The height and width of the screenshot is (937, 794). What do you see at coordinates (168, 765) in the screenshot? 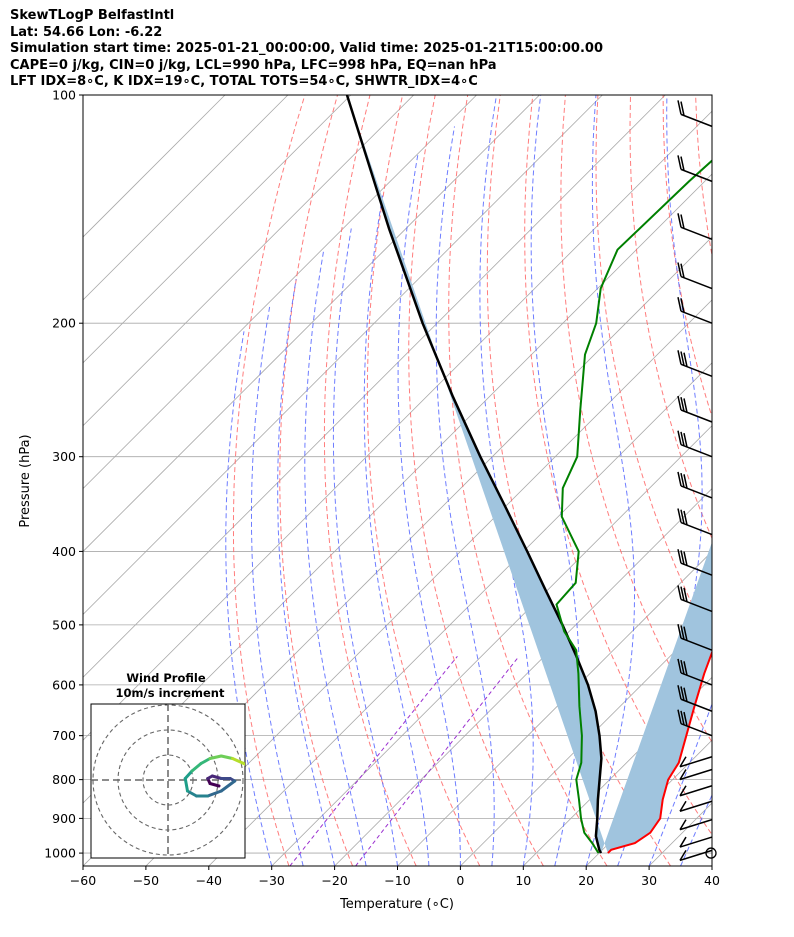
I see `hodograph-inset: Wind Profile 10m/s increment` at bounding box center [168, 765].